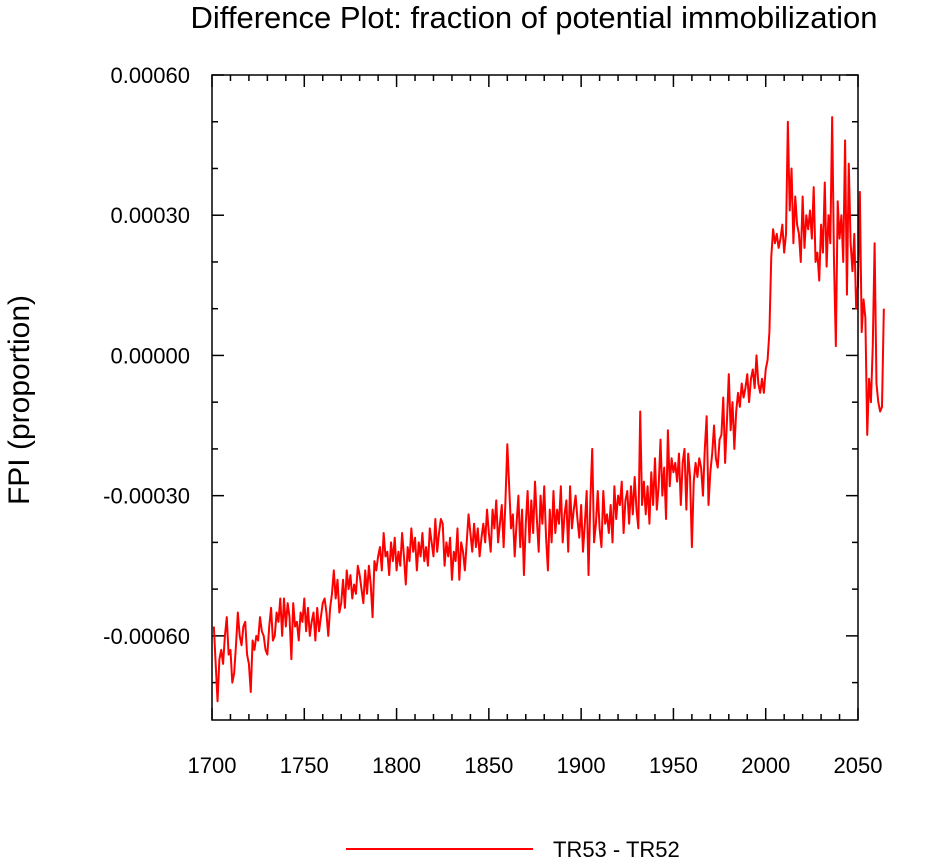 Image resolution: width=944 pixels, height=861 pixels. What do you see at coordinates (150, 215) in the screenshot?
I see `y-tick-label: 0.00030` at bounding box center [150, 215].